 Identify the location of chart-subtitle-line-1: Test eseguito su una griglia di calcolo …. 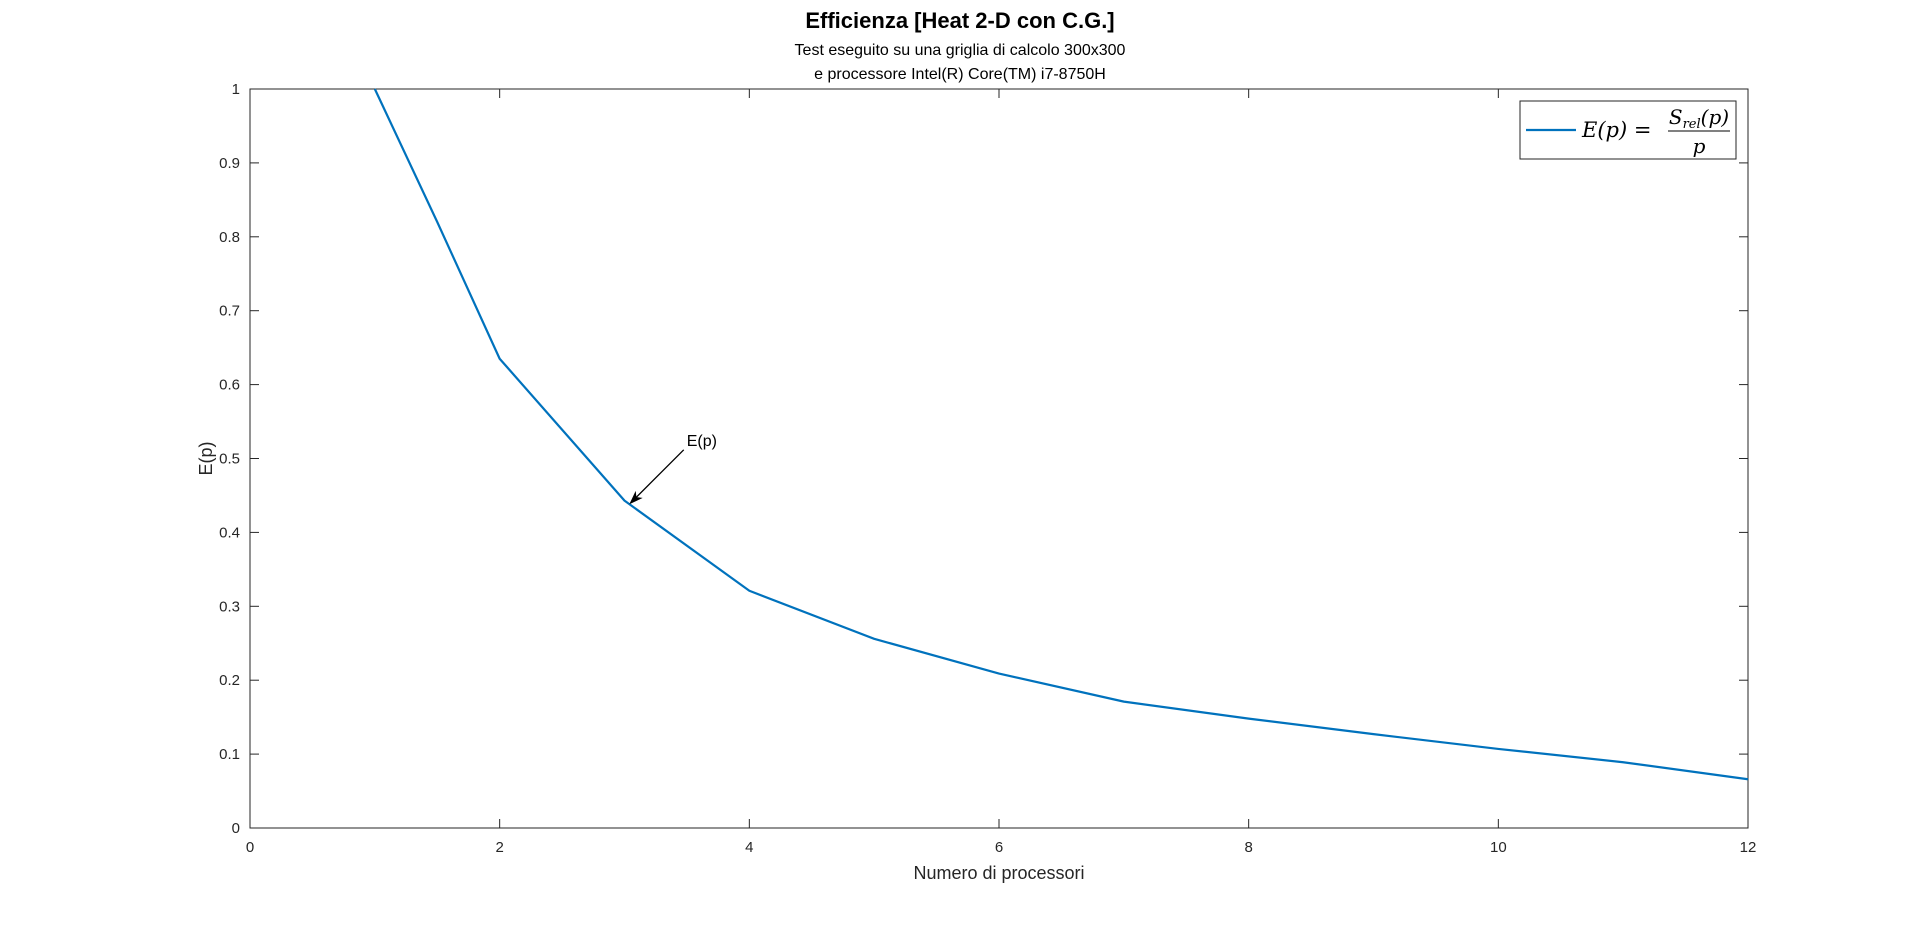
(960, 50).